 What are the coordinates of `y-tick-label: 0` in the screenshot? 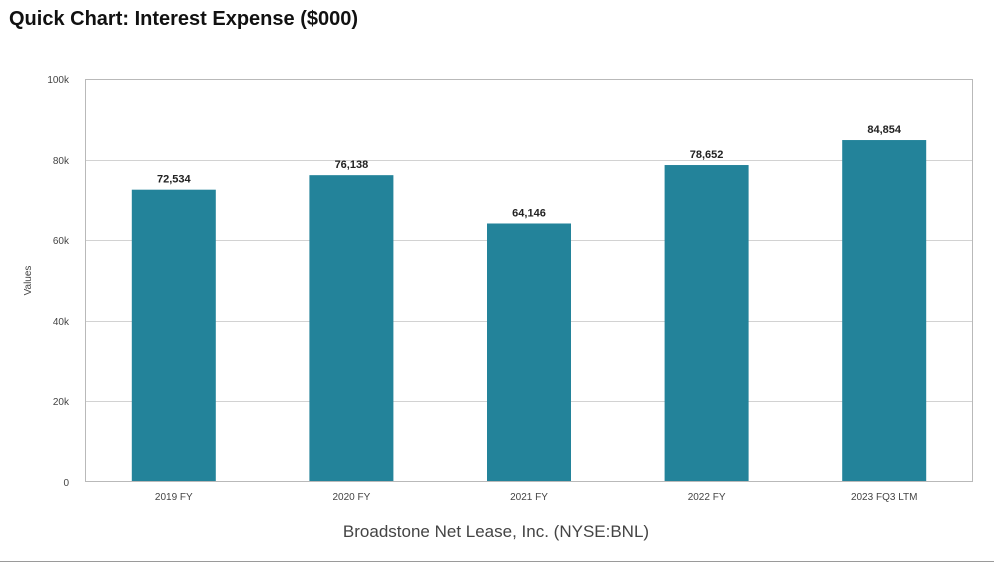 It's located at (66, 483).